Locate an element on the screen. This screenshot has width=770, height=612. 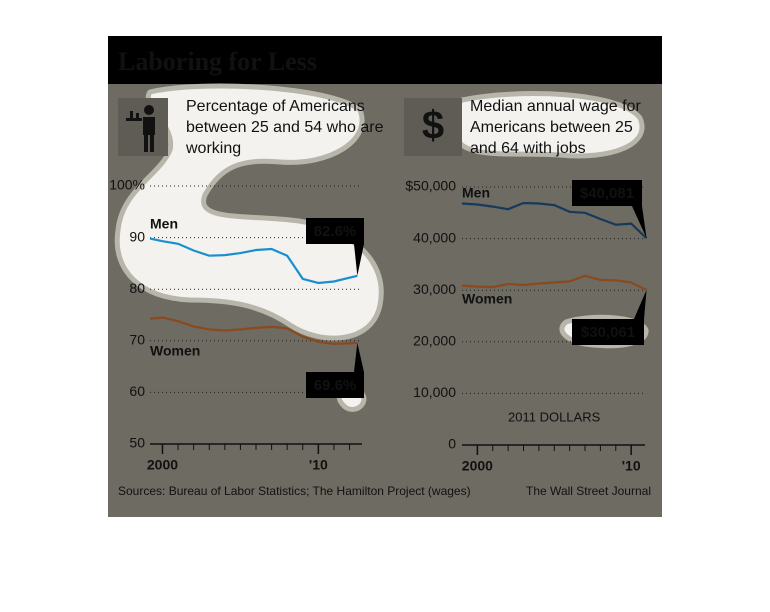
dollar-icon-box is located at coordinates (433, 127).